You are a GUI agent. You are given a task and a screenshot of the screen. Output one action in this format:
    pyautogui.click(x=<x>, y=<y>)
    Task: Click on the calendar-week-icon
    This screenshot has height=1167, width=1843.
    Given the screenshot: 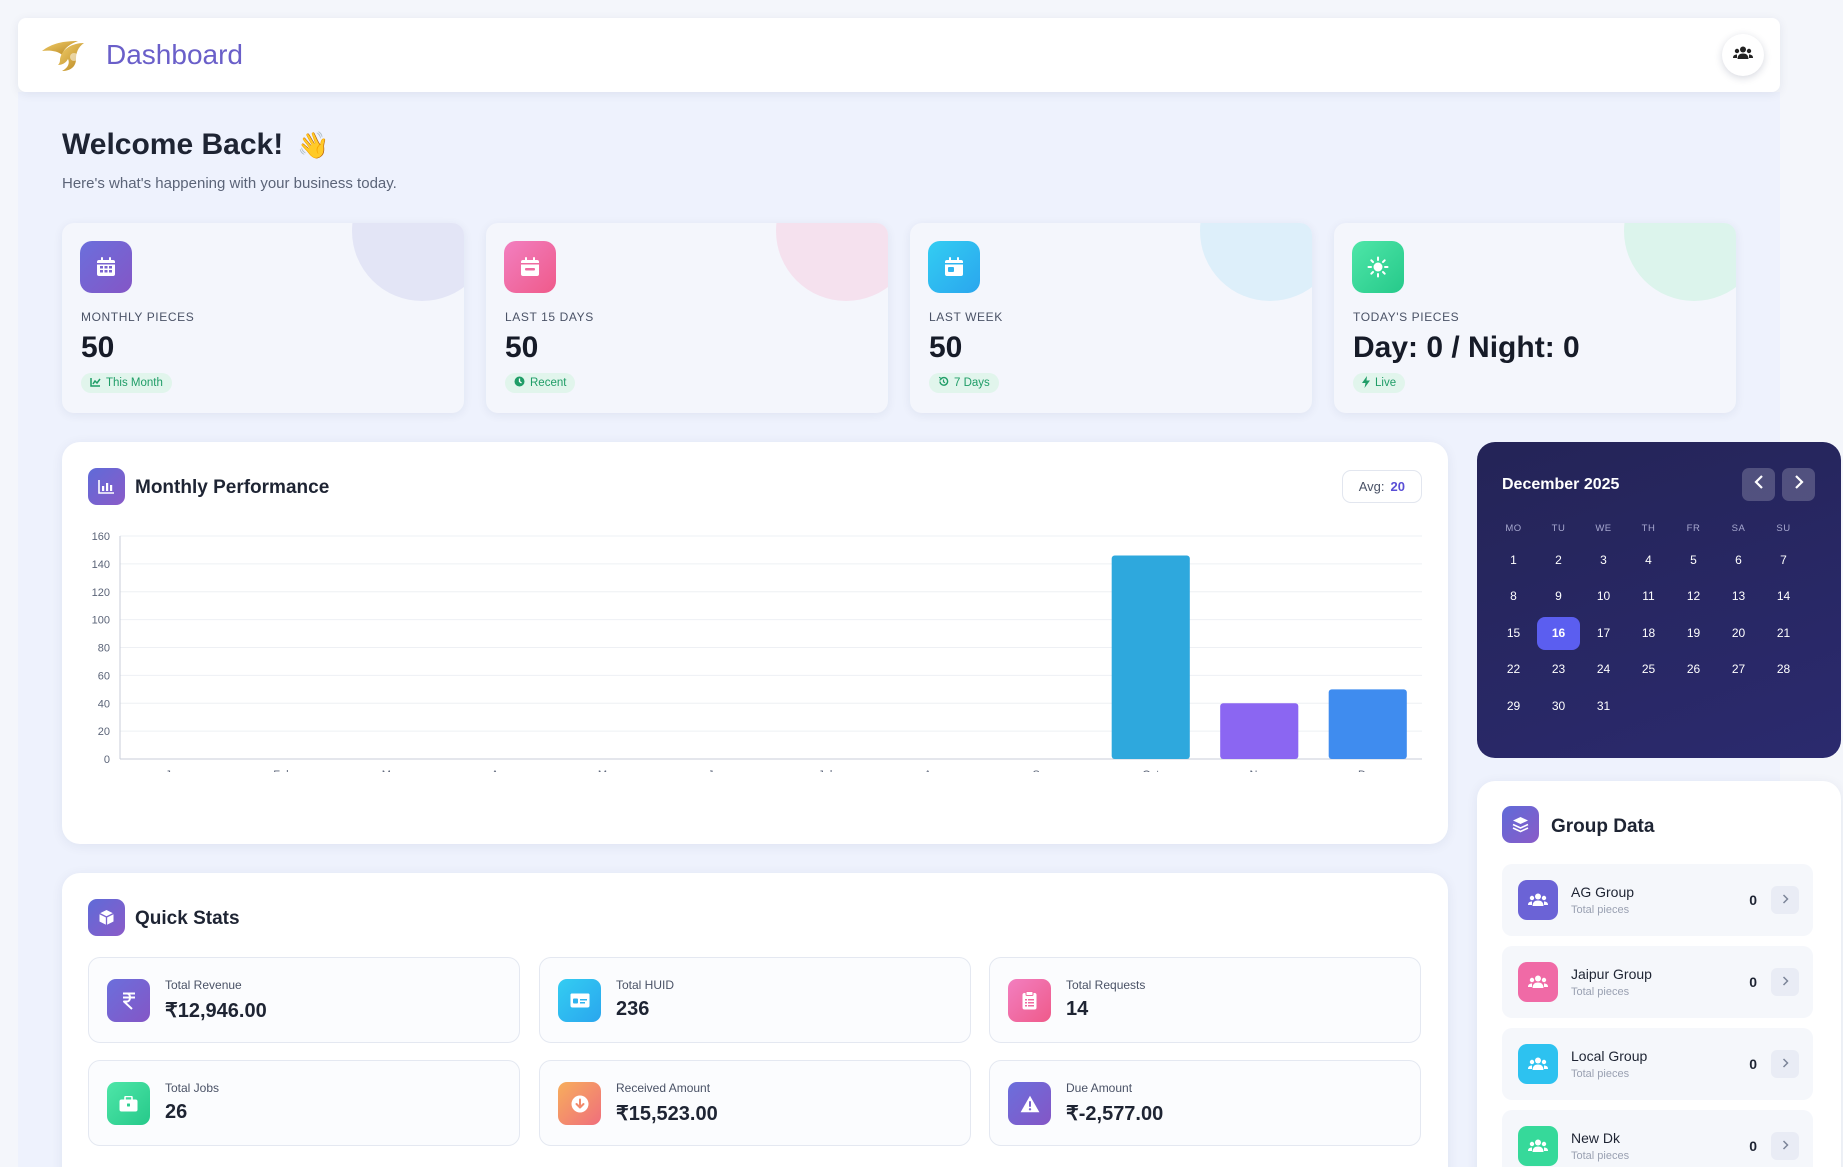 What is the action you would take?
    pyautogui.click(x=954, y=267)
    